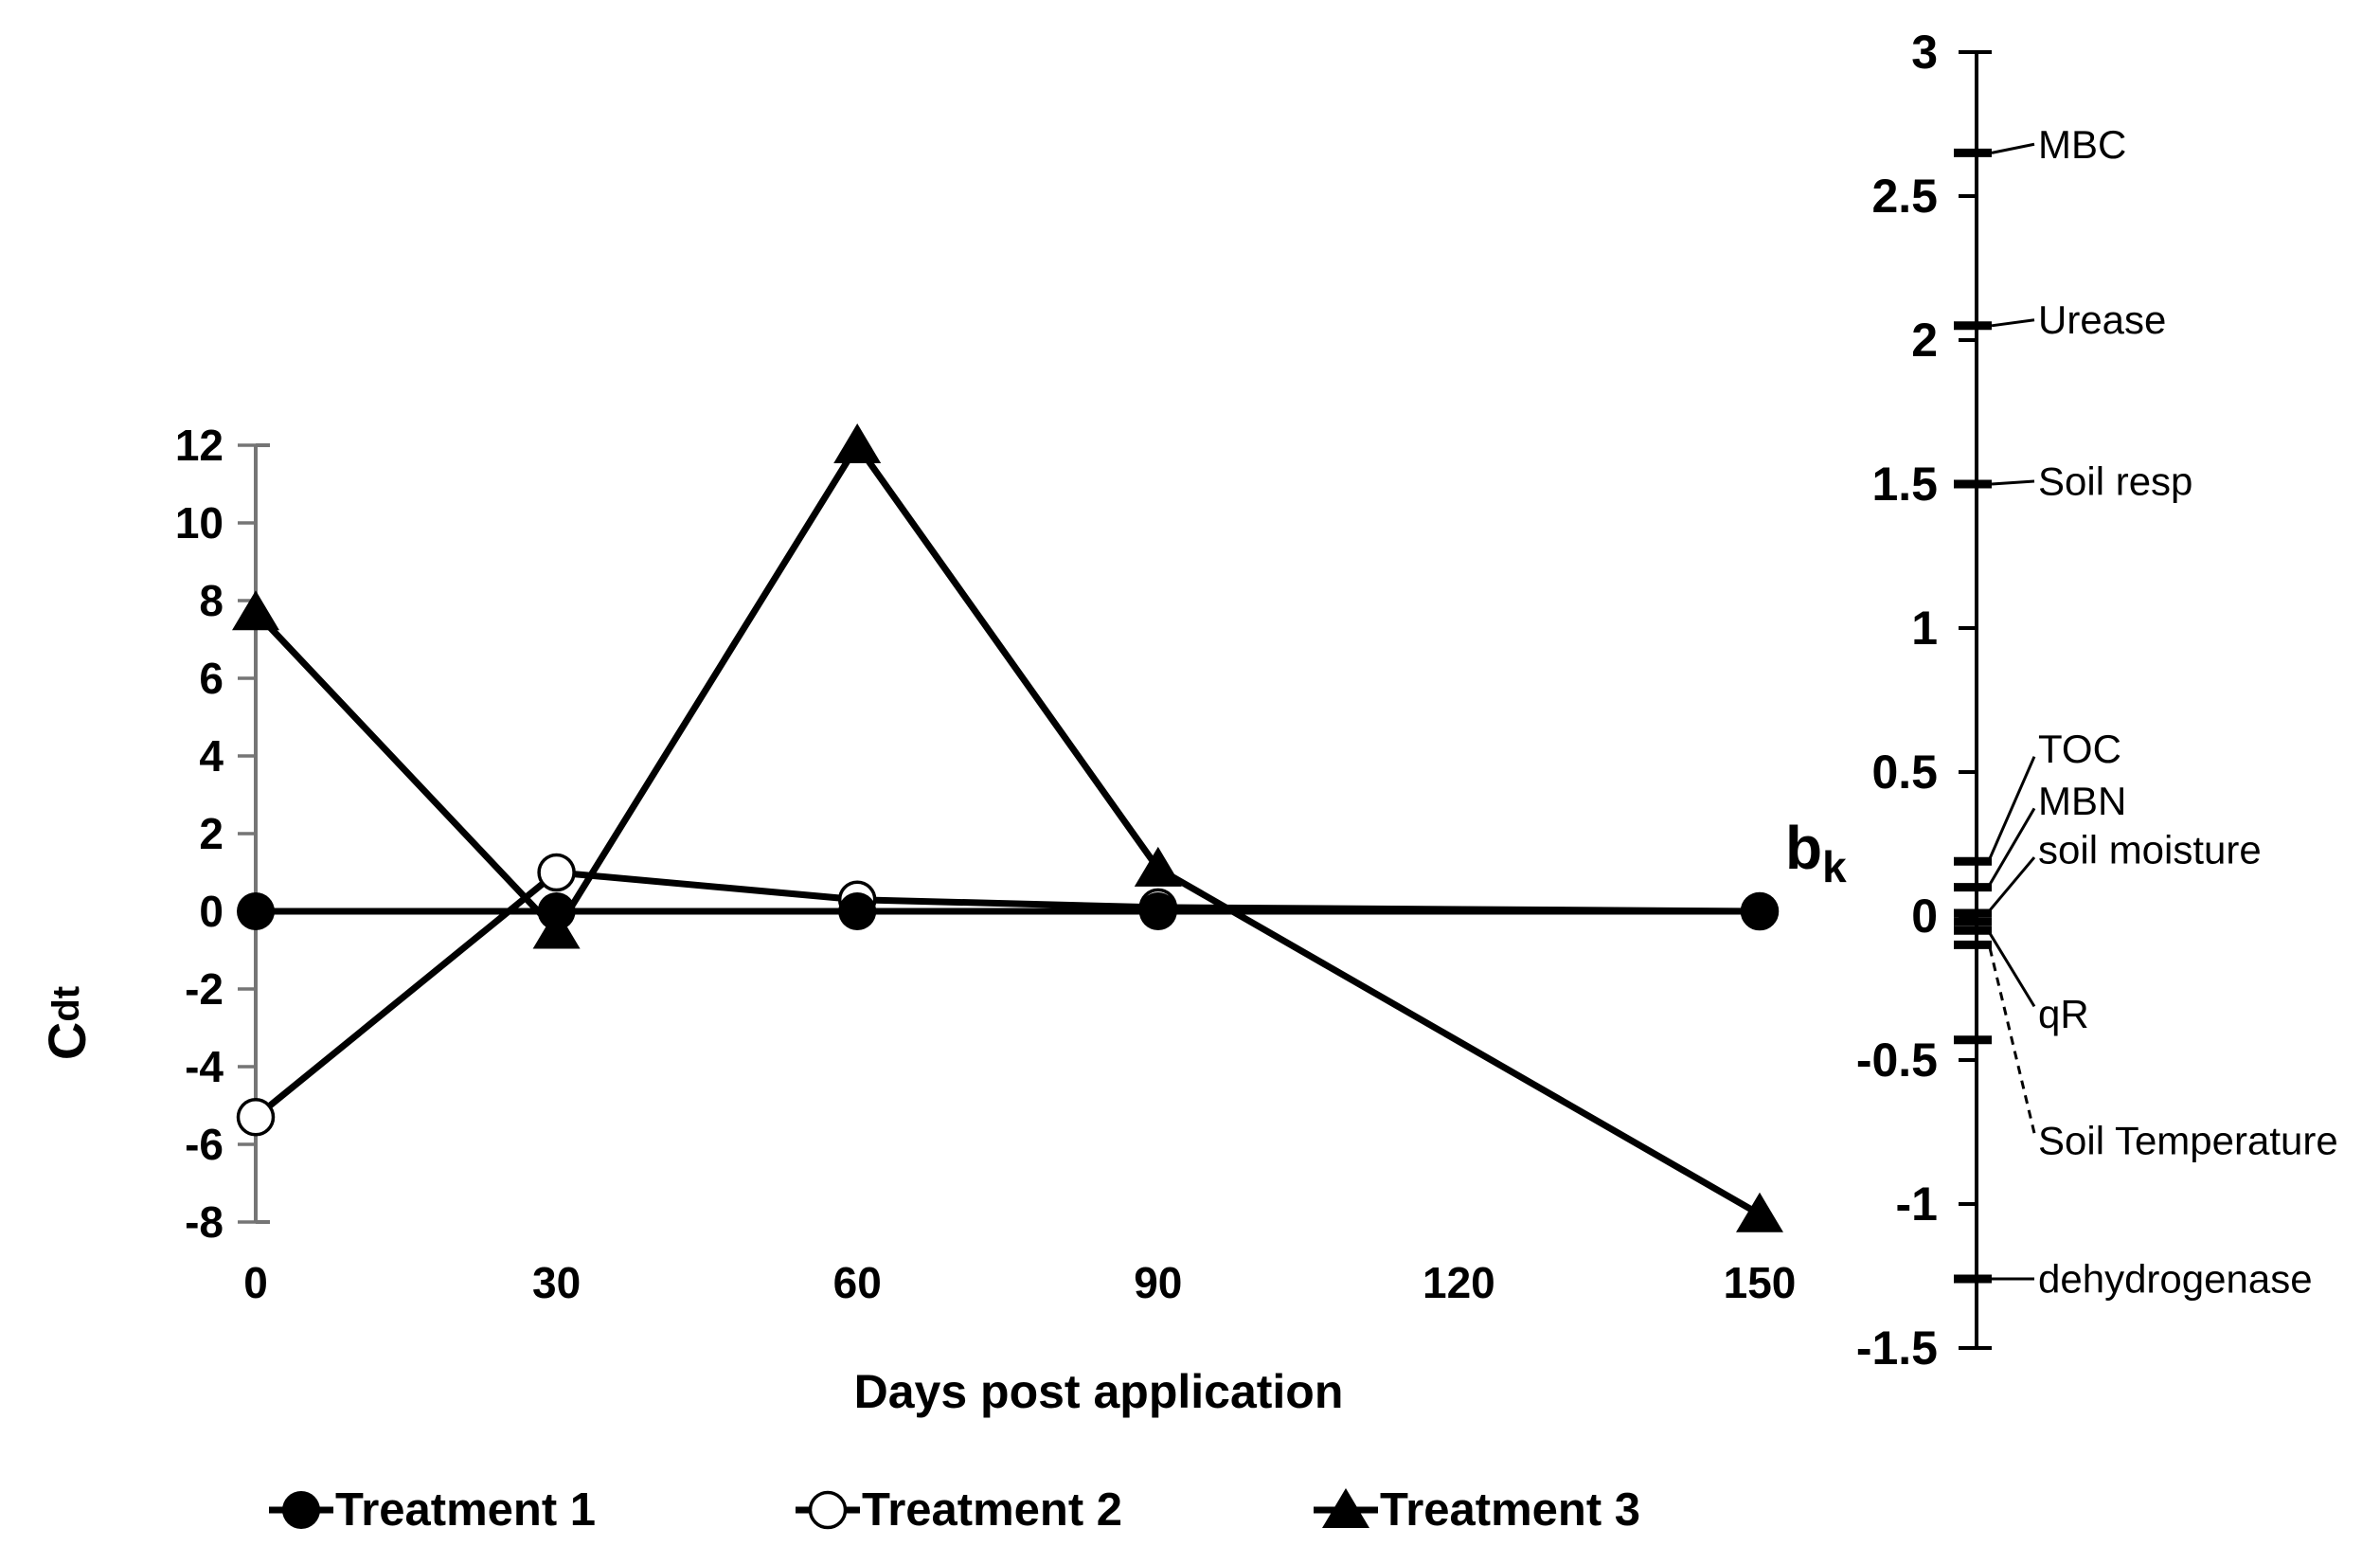  I want to click on legend-key-open-circle, so click(828, 1510).